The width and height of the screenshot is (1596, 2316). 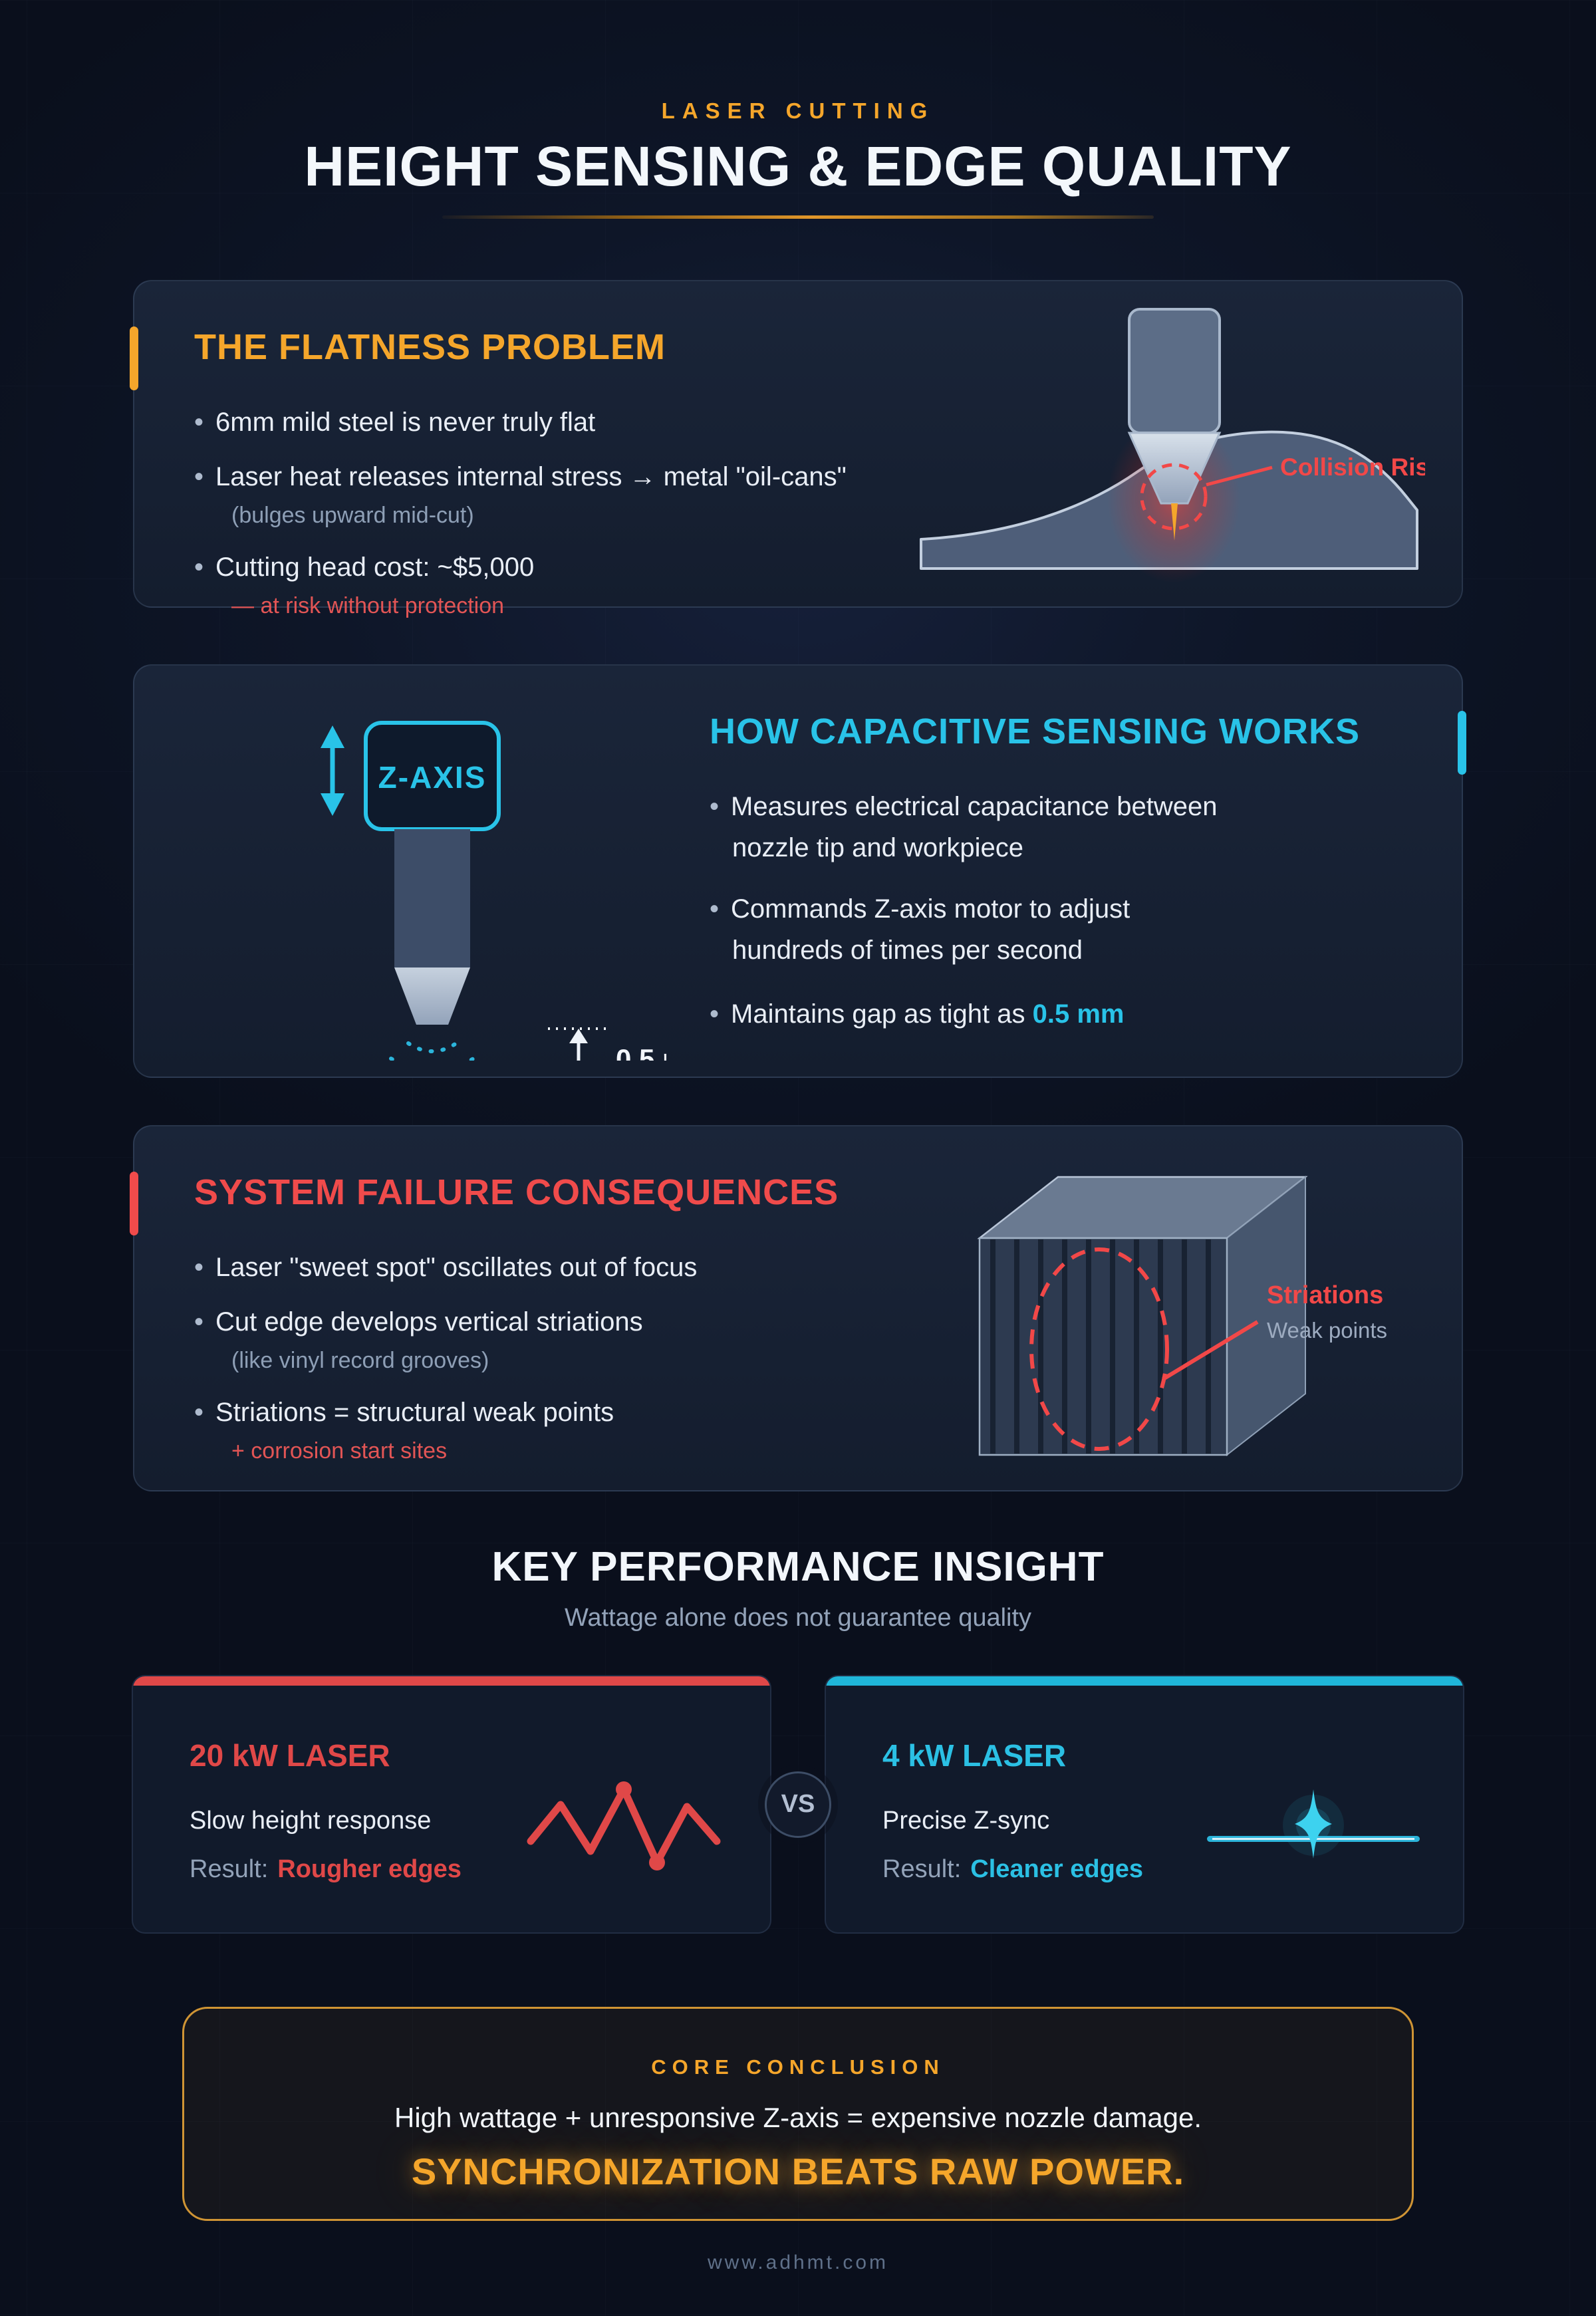 I want to click on cutting-head-body, so click(x=1174, y=371).